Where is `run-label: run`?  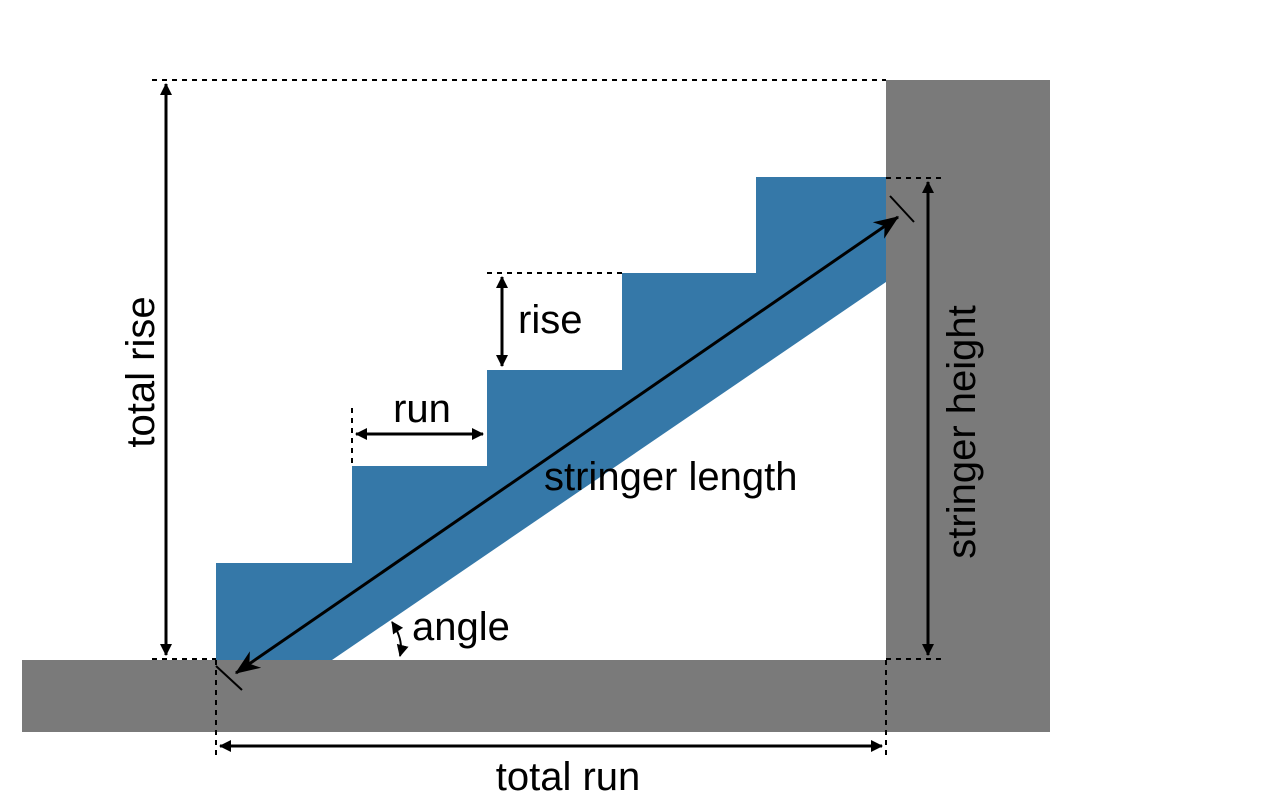
run-label: run is located at coordinates (422, 409).